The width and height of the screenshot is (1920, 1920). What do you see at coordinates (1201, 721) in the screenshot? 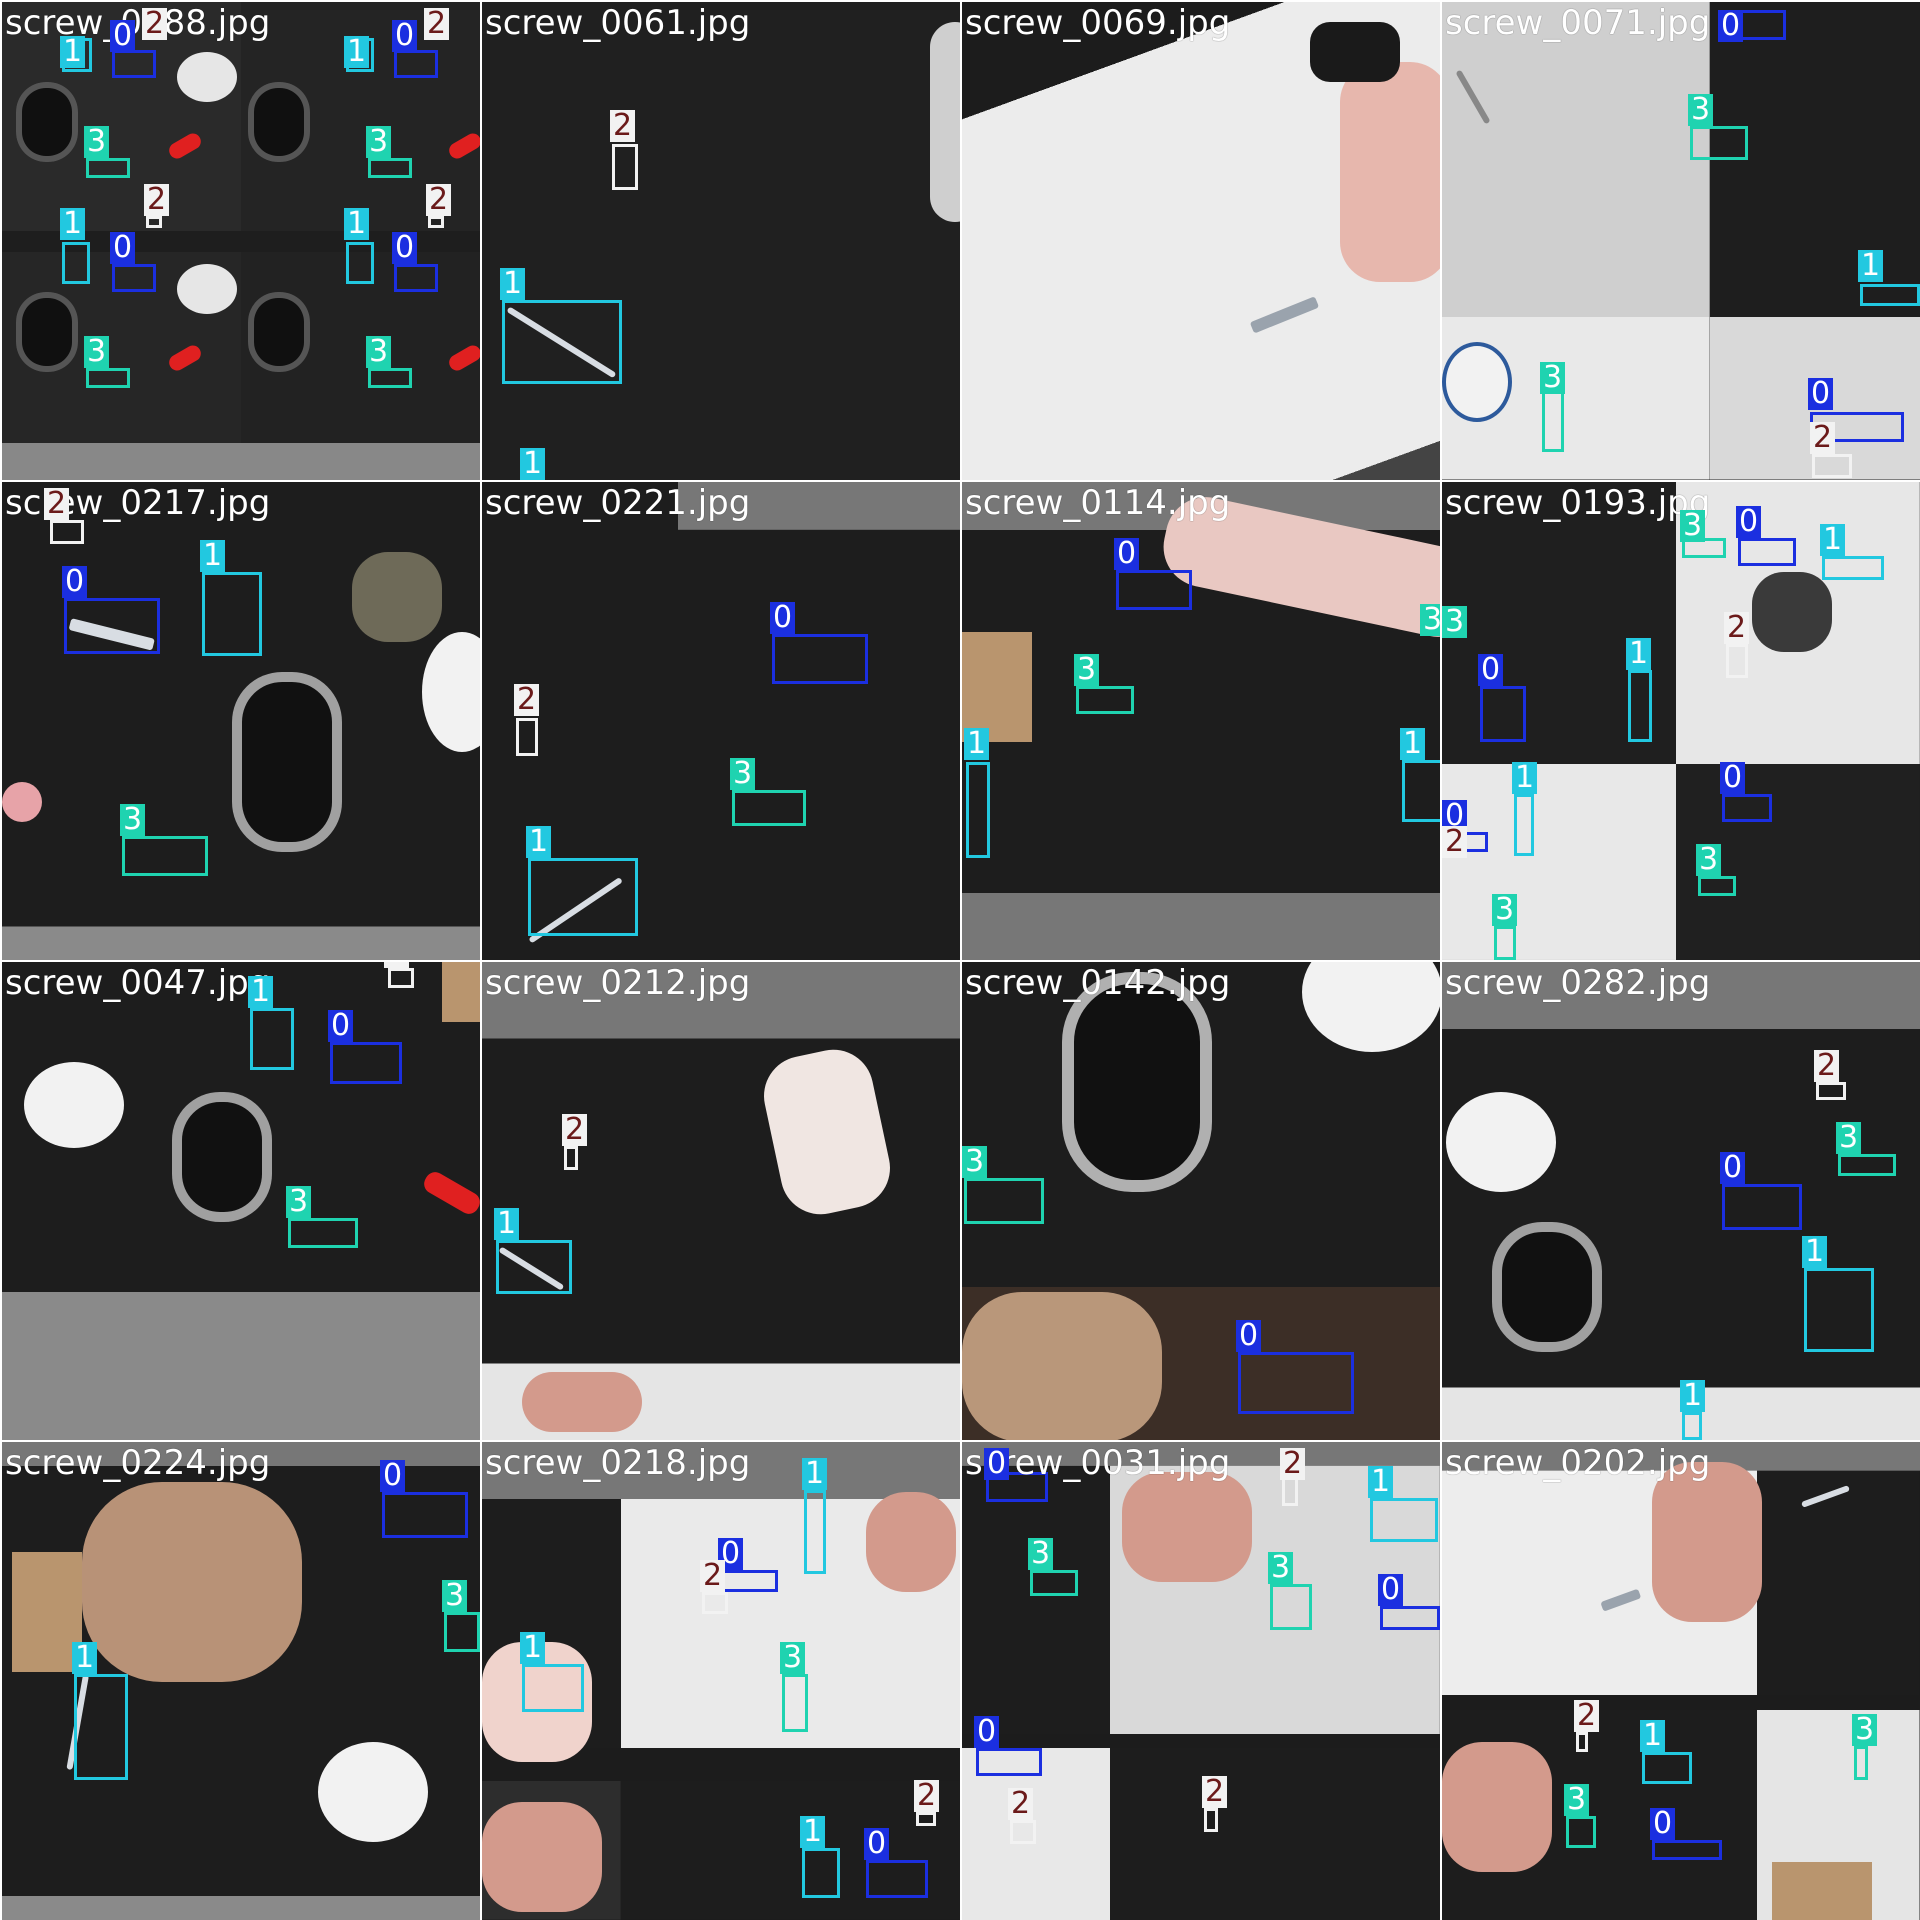
I see `image-tile: screw_0114.jpg 0 3 3 1 1` at bounding box center [1201, 721].